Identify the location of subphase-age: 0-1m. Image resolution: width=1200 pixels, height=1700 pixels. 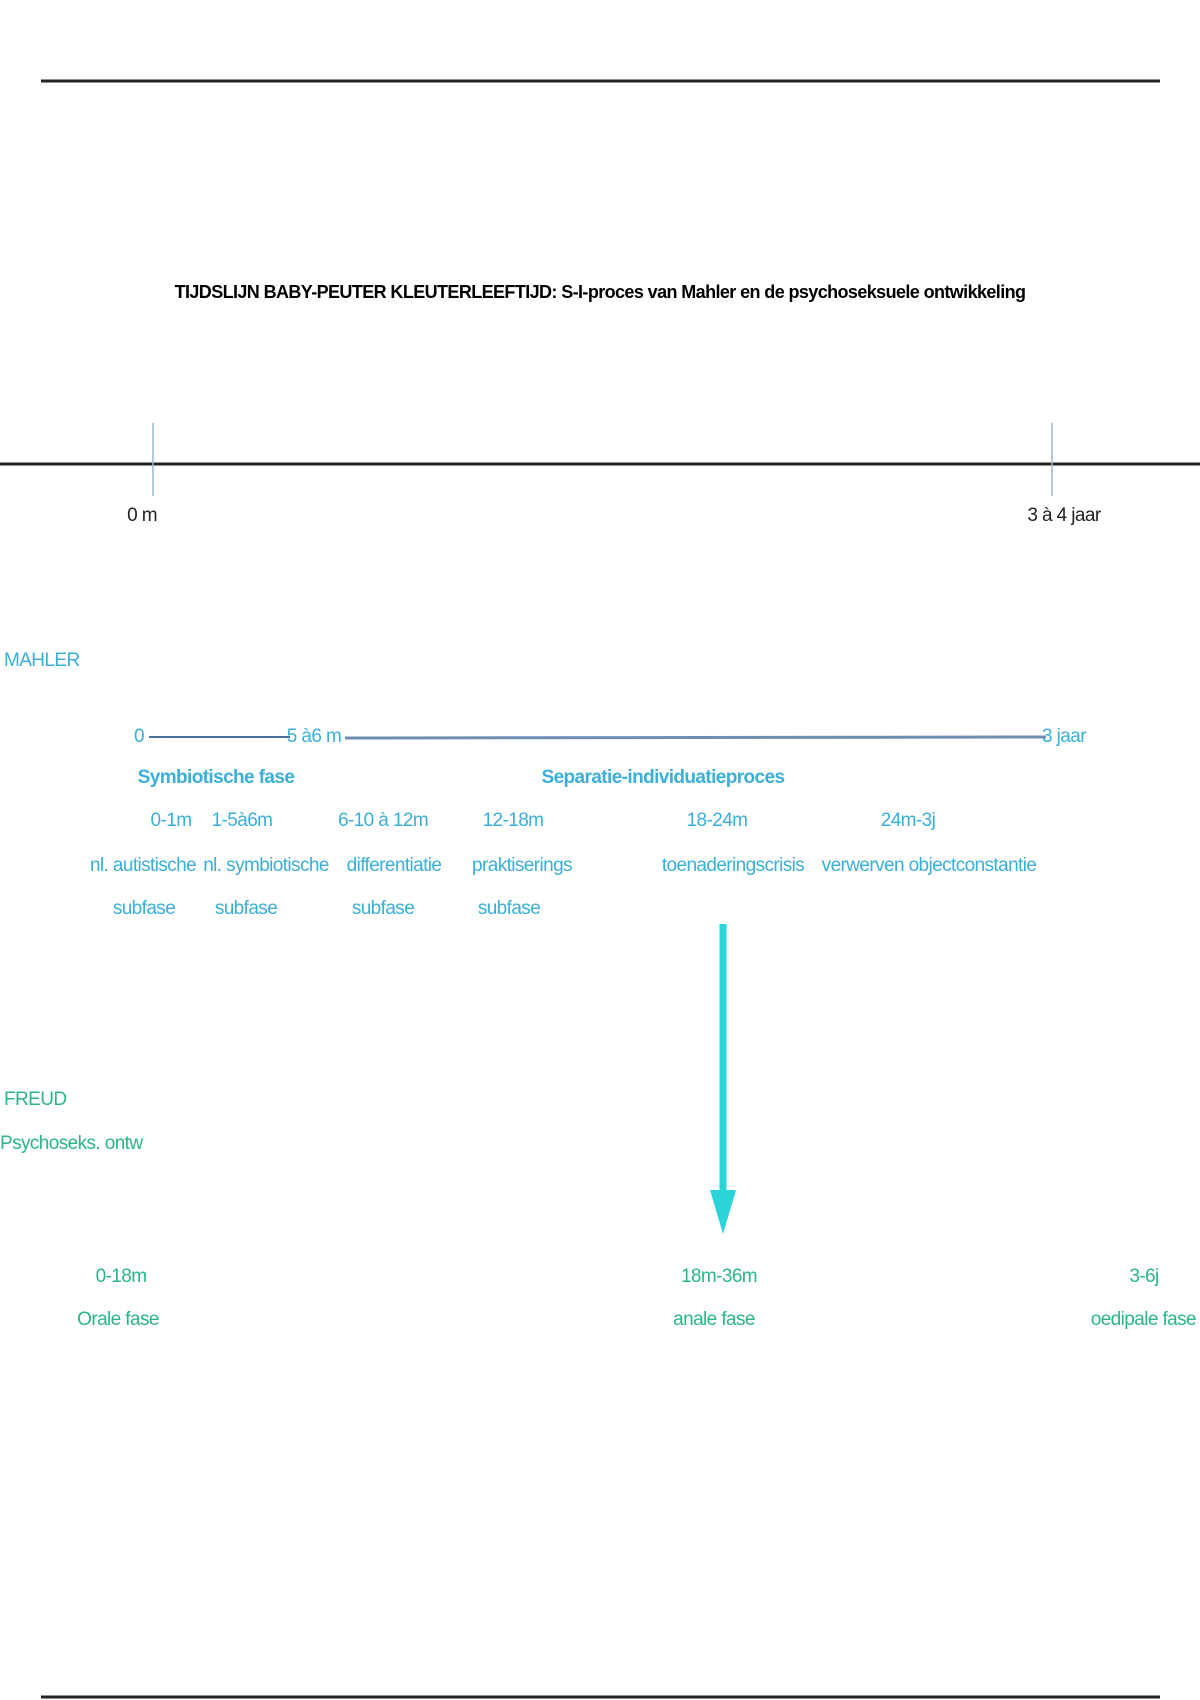
(171, 820).